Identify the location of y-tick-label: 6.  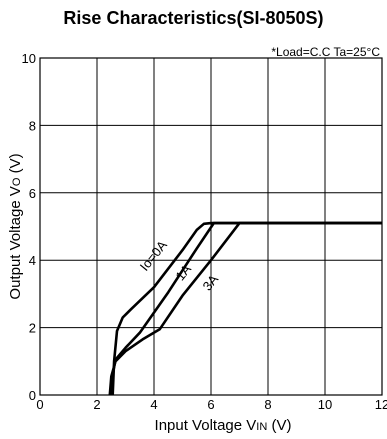
(32, 193).